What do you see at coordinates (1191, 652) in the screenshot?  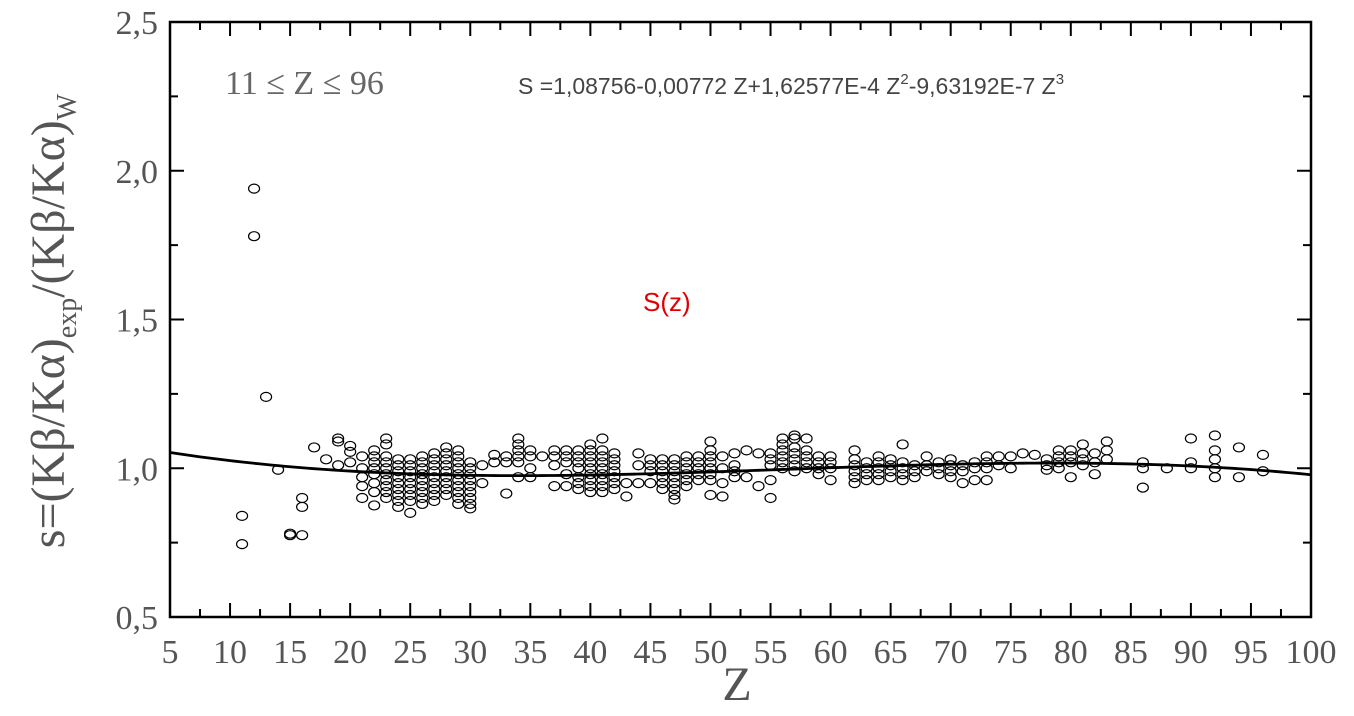 I see `x-tick-label: 90` at bounding box center [1191, 652].